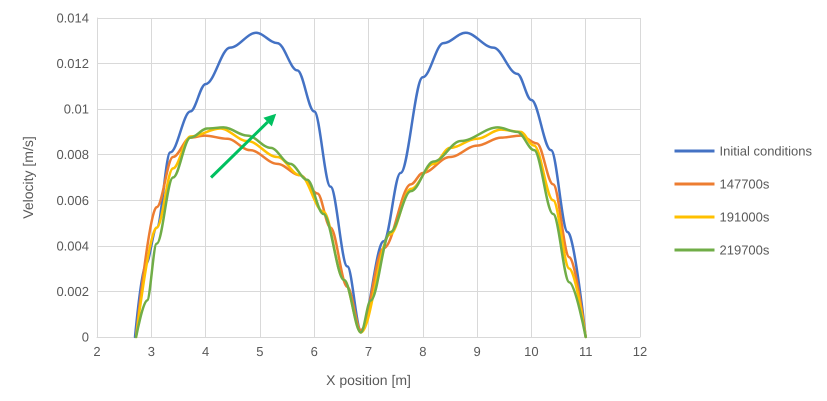 The height and width of the screenshot is (401, 827). What do you see at coordinates (72, 154) in the screenshot?
I see `y-tick-label: 0.008` at bounding box center [72, 154].